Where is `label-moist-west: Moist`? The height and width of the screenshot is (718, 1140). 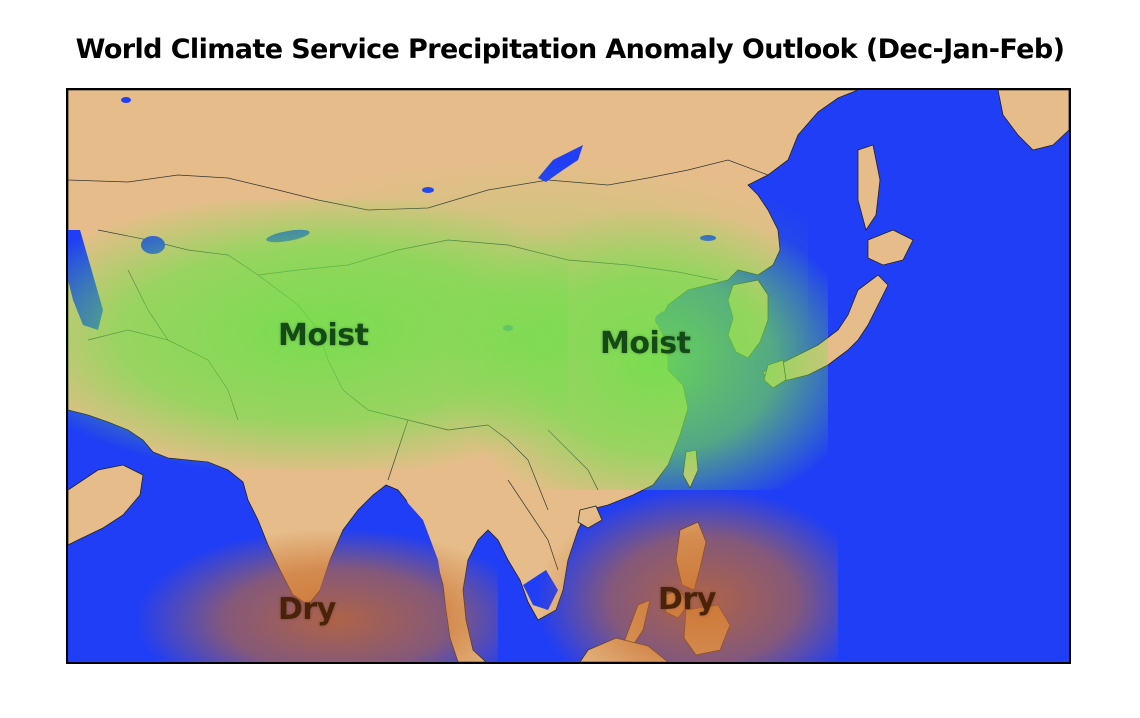 label-moist-west: Moist is located at coordinates (323, 335).